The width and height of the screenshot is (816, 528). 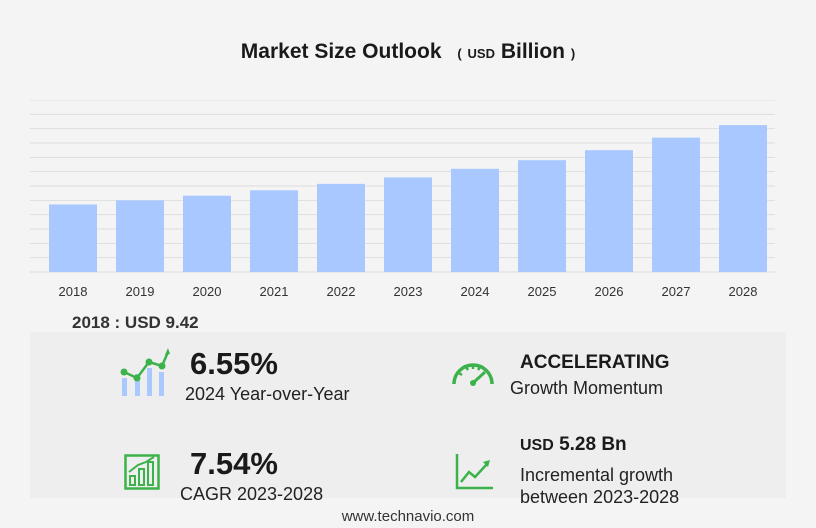 What do you see at coordinates (252, 494) in the screenshot?
I see `cagr-label: CAGR 2023-2028` at bounding box center [252, 494].